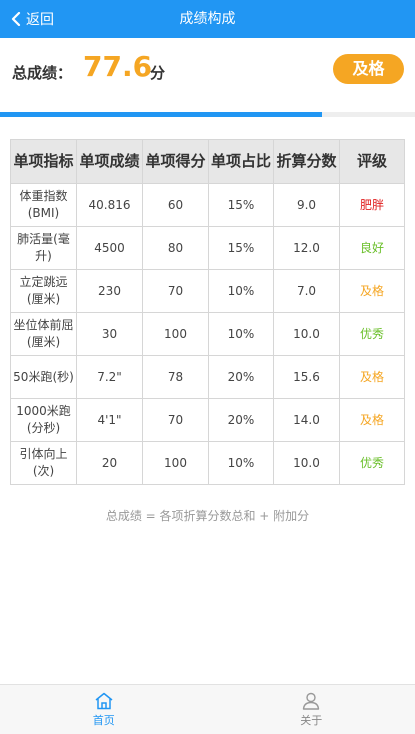  What do you see at coordinates (43, 205) in the screenshot?
I see `item-name: 体重指数(BMI)` at bounding box center [43, 205].